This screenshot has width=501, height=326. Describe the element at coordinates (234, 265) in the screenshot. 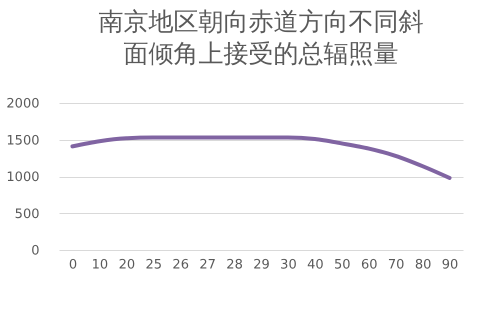

I see `x-tick-label: 28` at that location.